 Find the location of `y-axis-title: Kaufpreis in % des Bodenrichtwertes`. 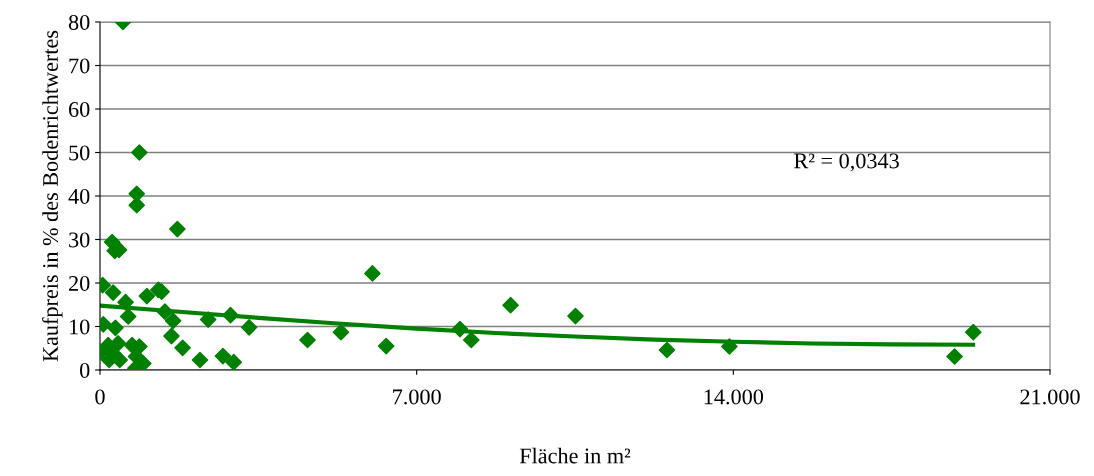

y-axis-title: Kaufpreis in % des Bodenrichtwertes is located at coordinates (52, 196).